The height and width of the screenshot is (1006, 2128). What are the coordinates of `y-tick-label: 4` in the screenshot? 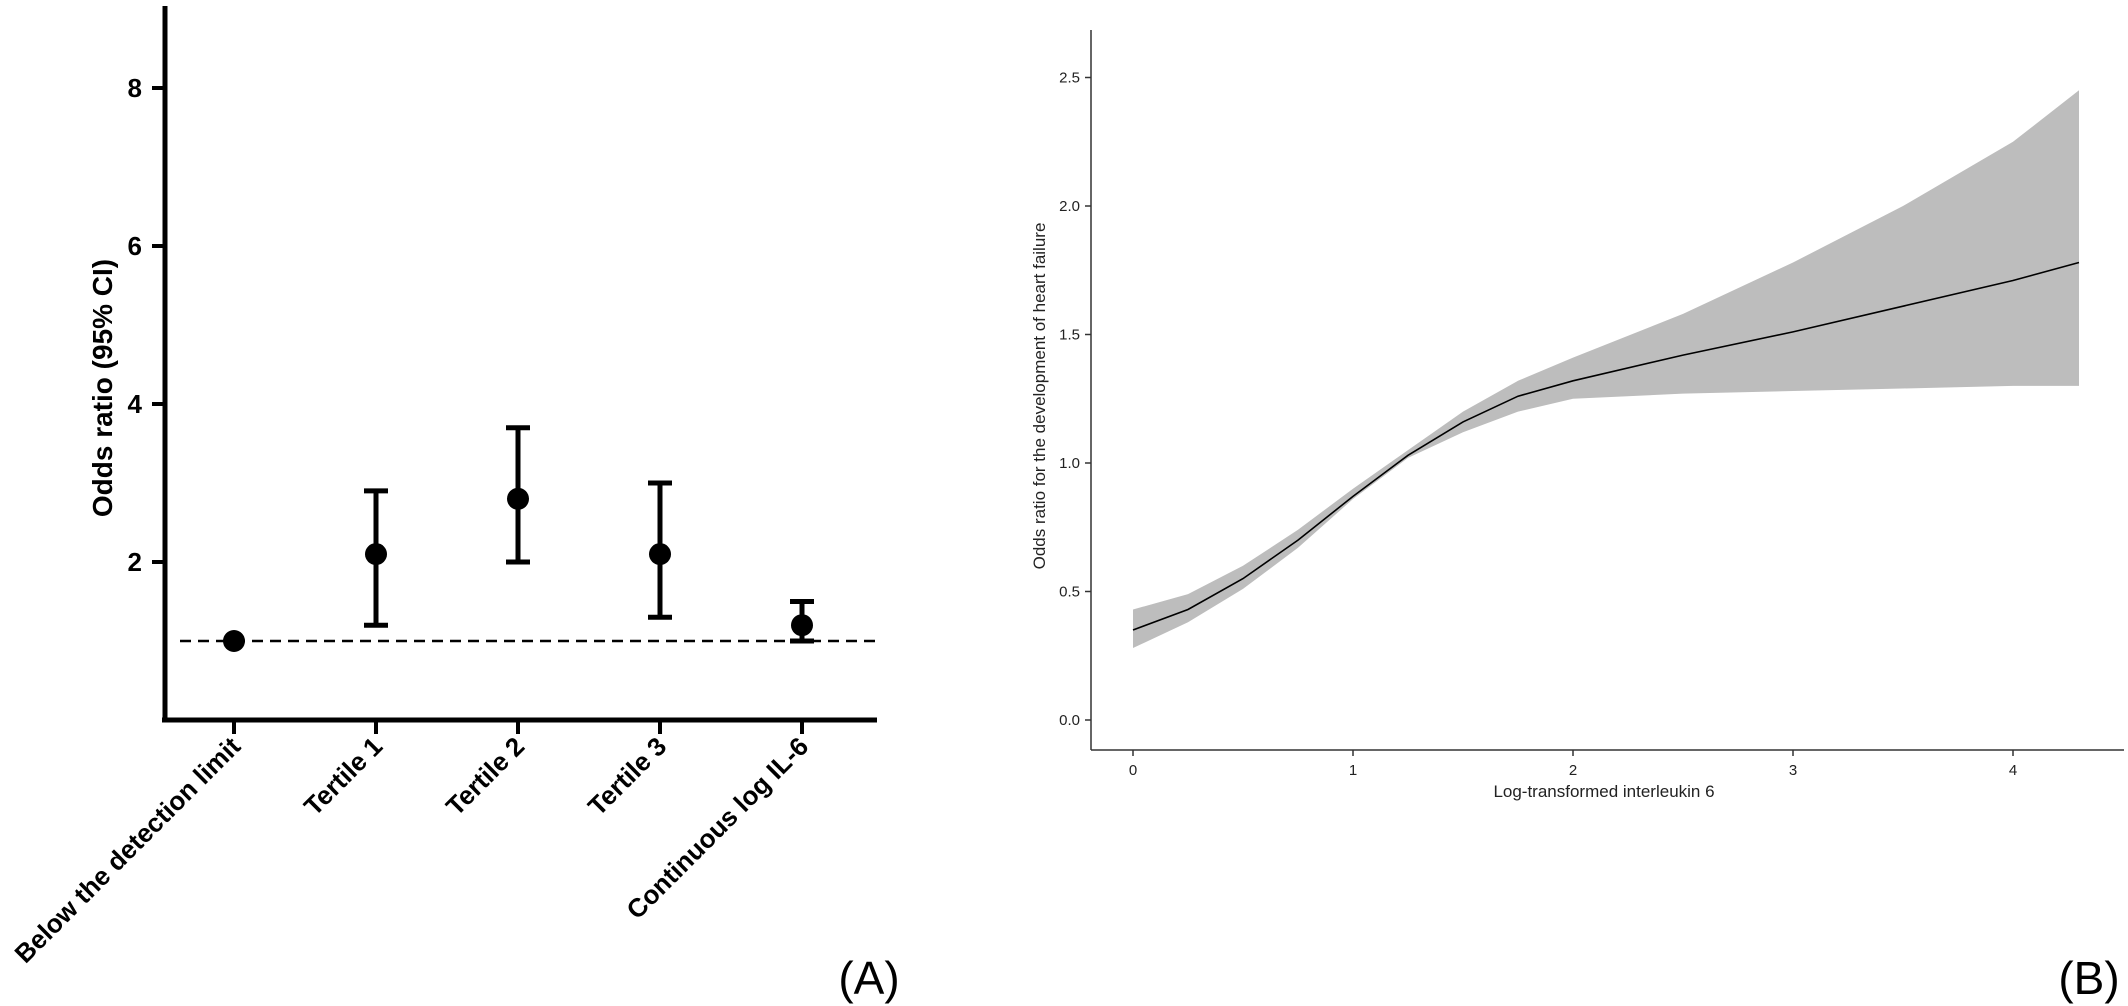 It's located at (135, 404).